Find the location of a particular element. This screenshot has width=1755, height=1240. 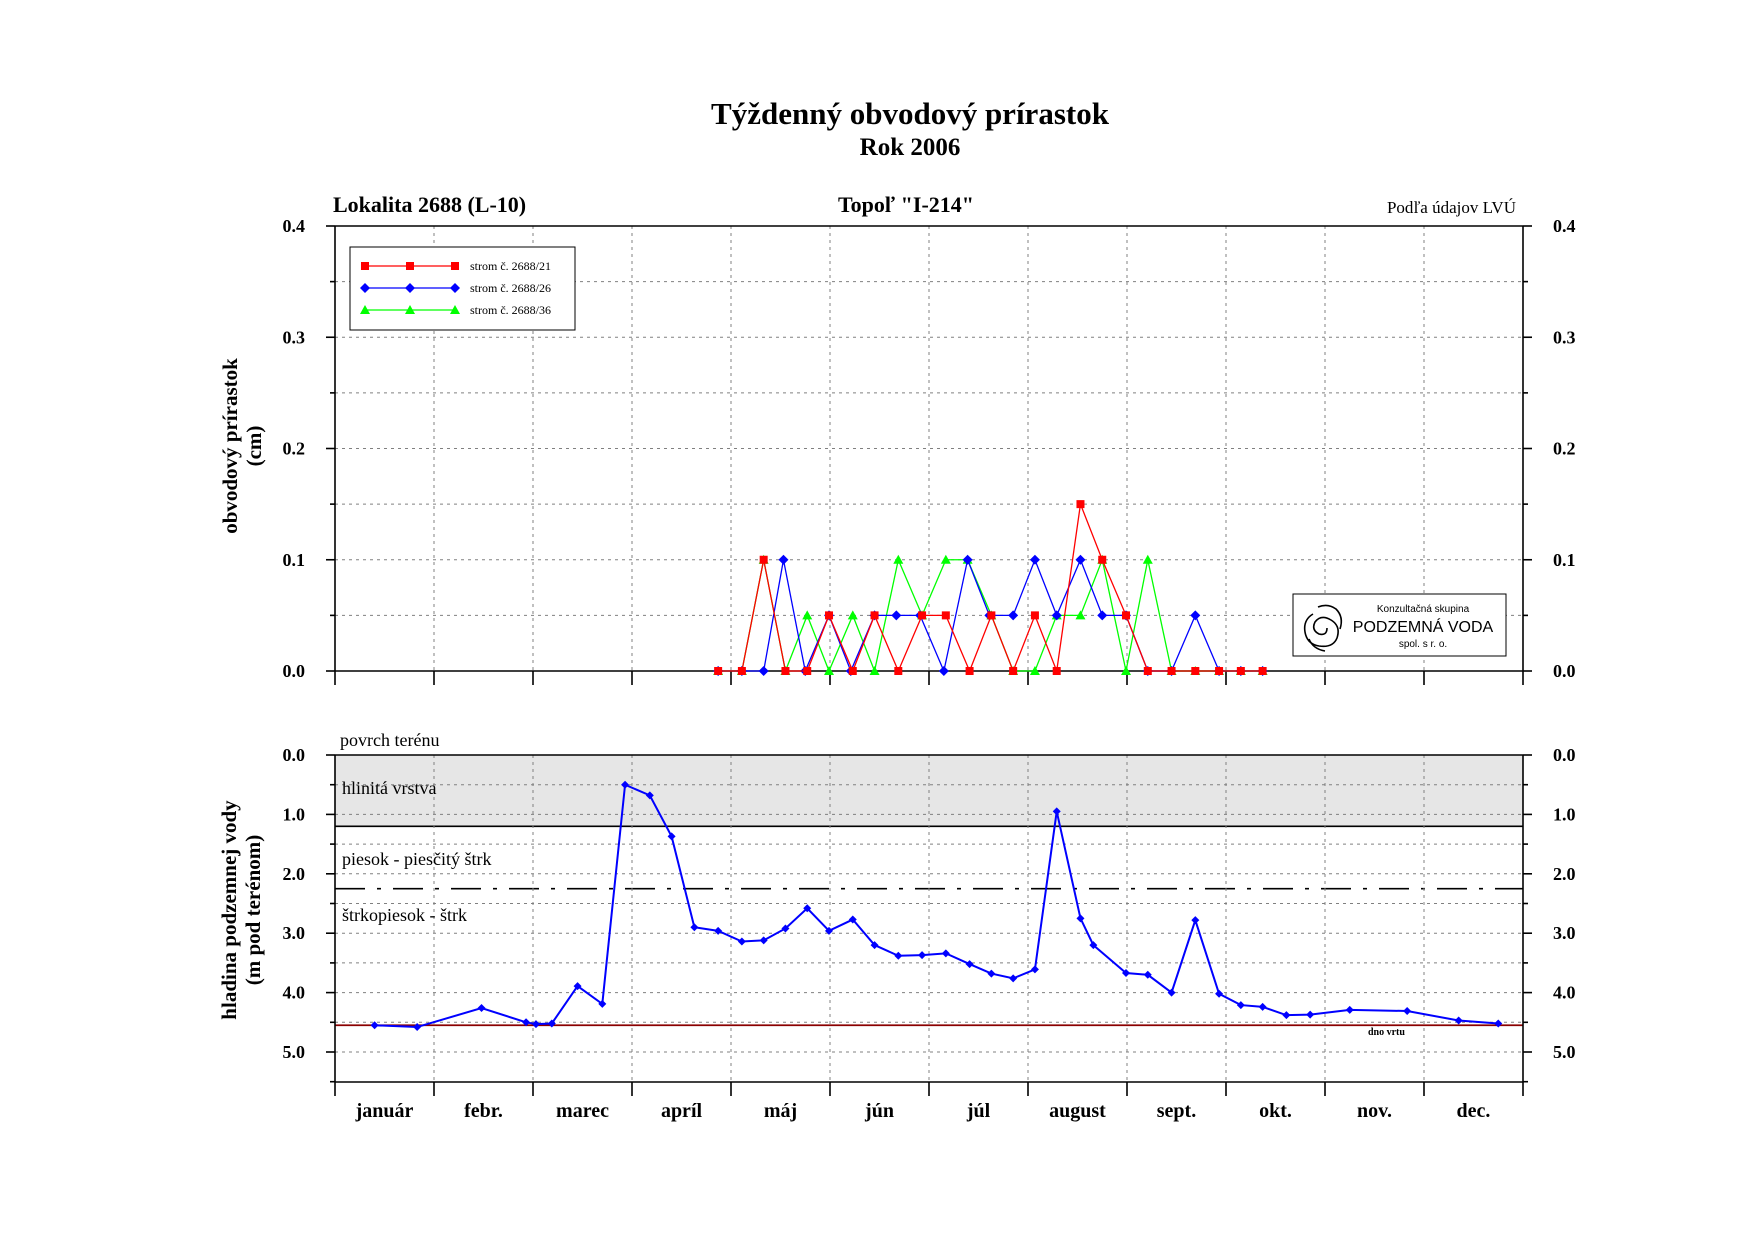

bottom-y-tick-label-right: 5.0 is located at coordinates (1564, 1052).